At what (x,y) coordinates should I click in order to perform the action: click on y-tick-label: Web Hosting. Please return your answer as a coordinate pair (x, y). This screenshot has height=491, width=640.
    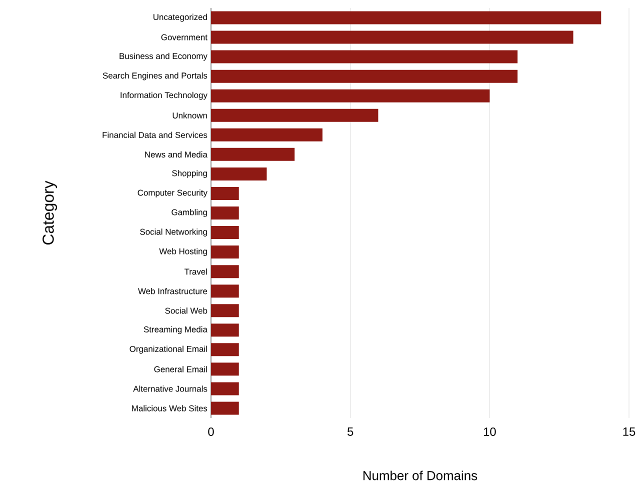
    Looking at the image, I should click on (183, 252).